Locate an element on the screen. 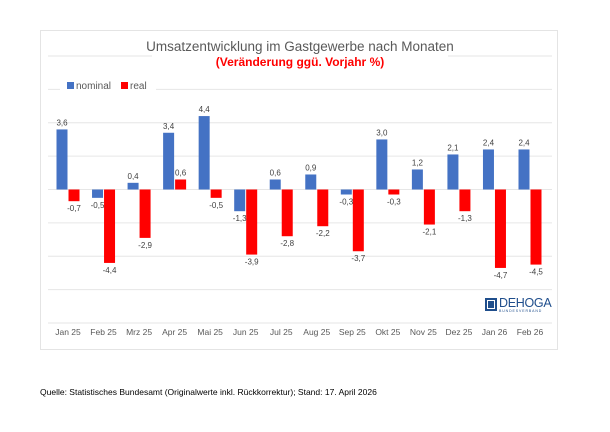 The width and height of the screenshot is (610, 432). data-label-nominal-13: 2,4 is located at coordinates (524, 142).